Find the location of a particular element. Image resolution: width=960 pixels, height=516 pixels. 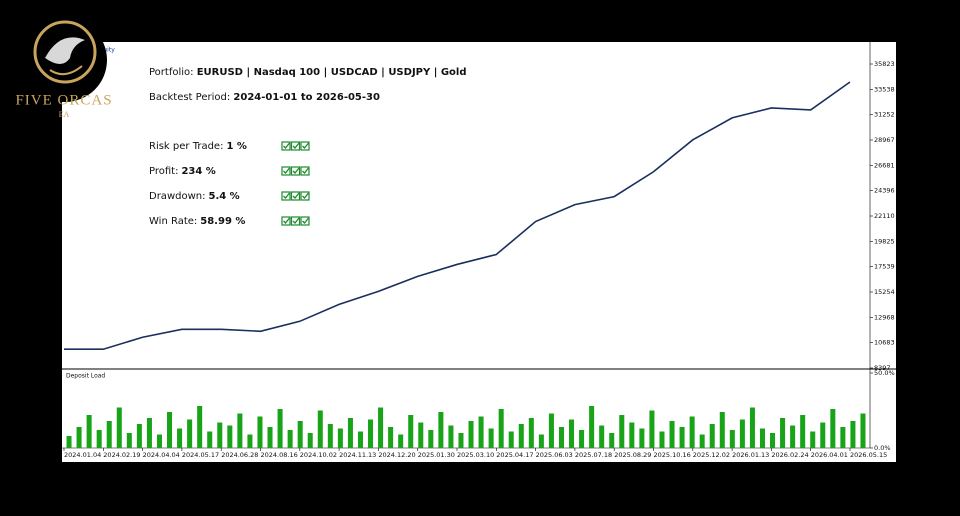

label: Risk per Trade: is located at coordinates (186, 146).